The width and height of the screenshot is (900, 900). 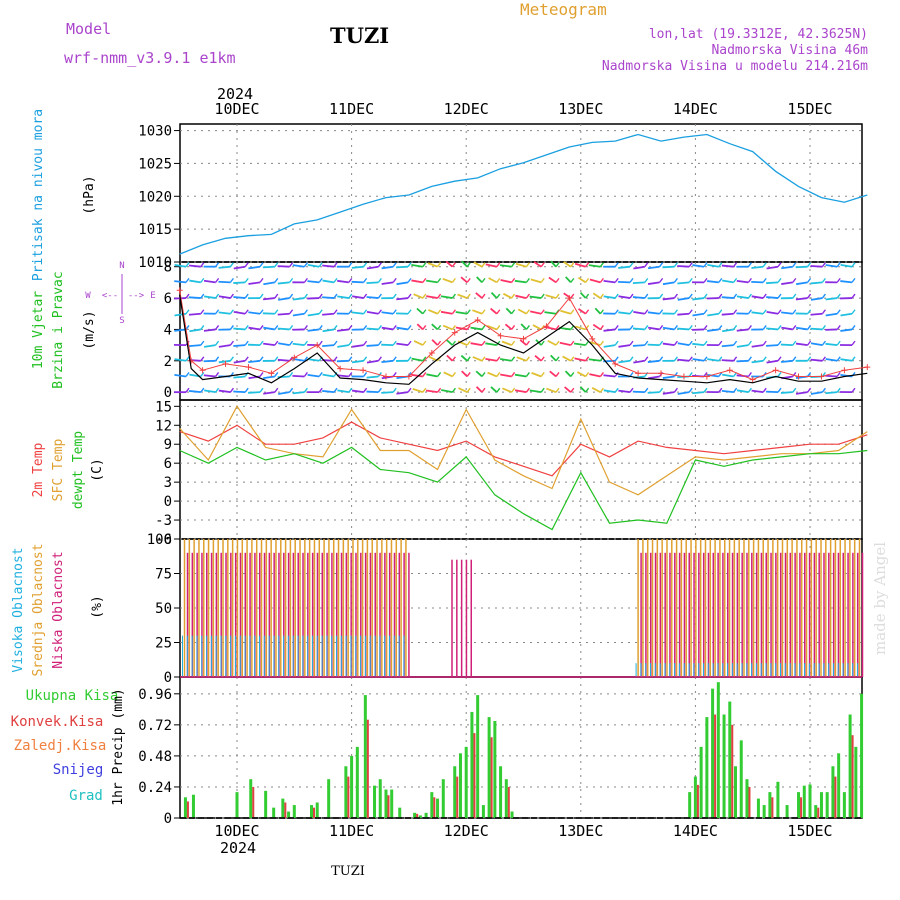 I want to click on legend-hail: Grad, so click(x=86, y=796).